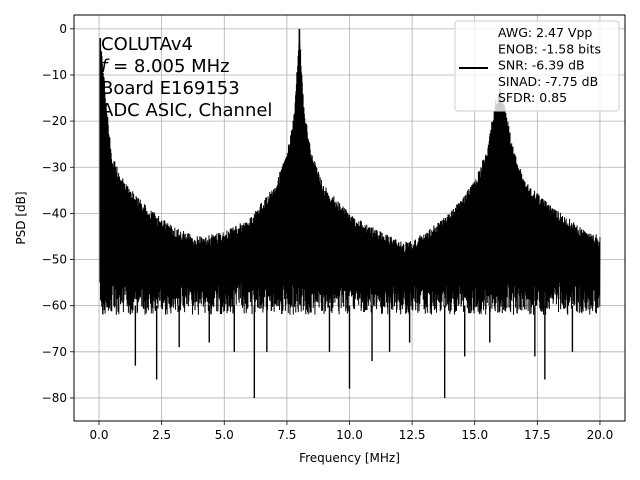  I want to click on annotation-line: f = 8.005 MHz, so click(165, 66).